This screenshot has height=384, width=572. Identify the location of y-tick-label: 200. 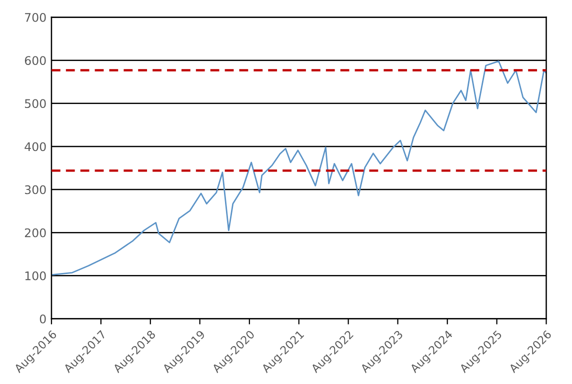
(35, 233).